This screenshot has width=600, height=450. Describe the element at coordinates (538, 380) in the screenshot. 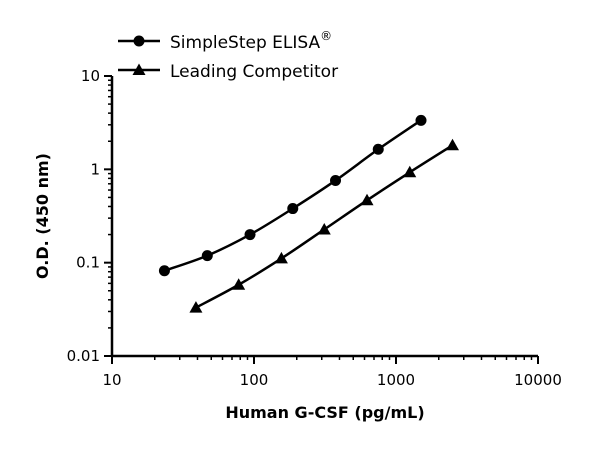

I see `x-tick-label: 10000` at that location.